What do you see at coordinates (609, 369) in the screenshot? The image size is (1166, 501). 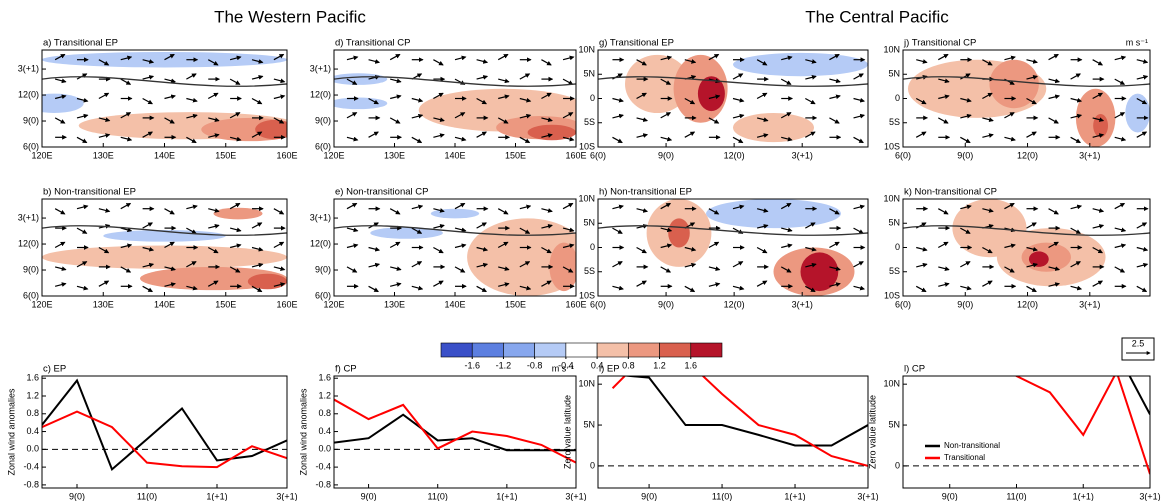 I see `panel-title: i) EP` at bounding box center [609, 369].